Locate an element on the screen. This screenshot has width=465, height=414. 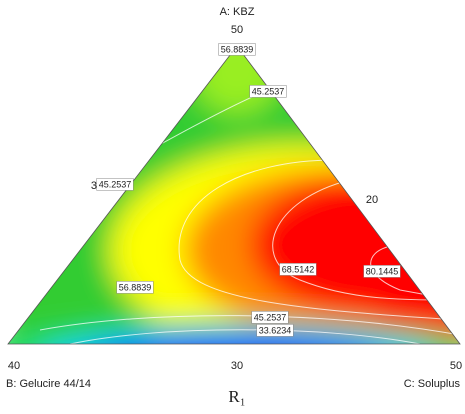
contour-label: 68.5142 is located at coordinates (298, 269).